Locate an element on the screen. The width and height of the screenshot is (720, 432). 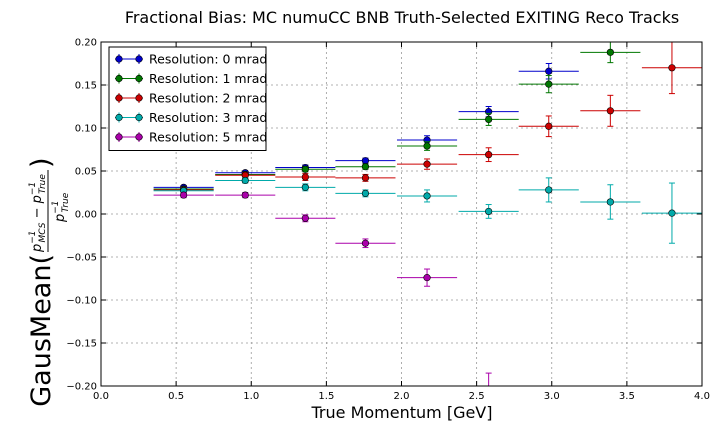
x-axis-label: True Momentum [GeV] is located at coordinates (402, 412).